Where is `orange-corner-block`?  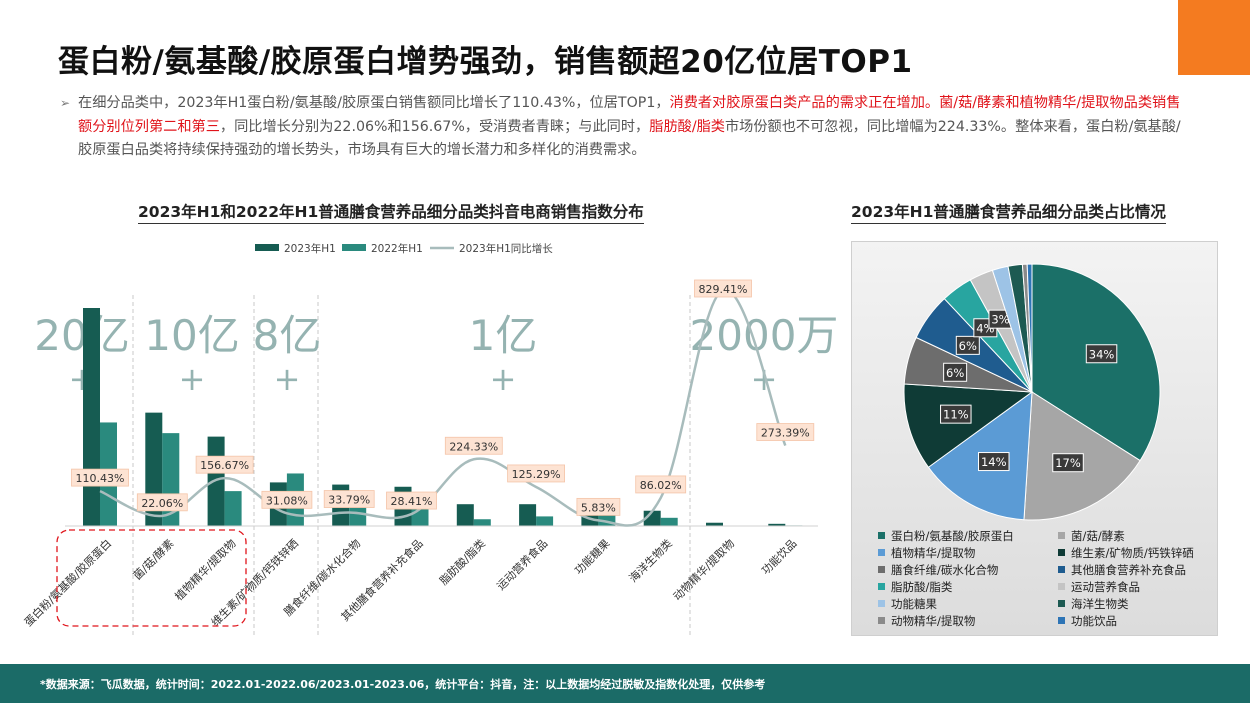 orange-corner-block is located at coordinates (1214, 37).